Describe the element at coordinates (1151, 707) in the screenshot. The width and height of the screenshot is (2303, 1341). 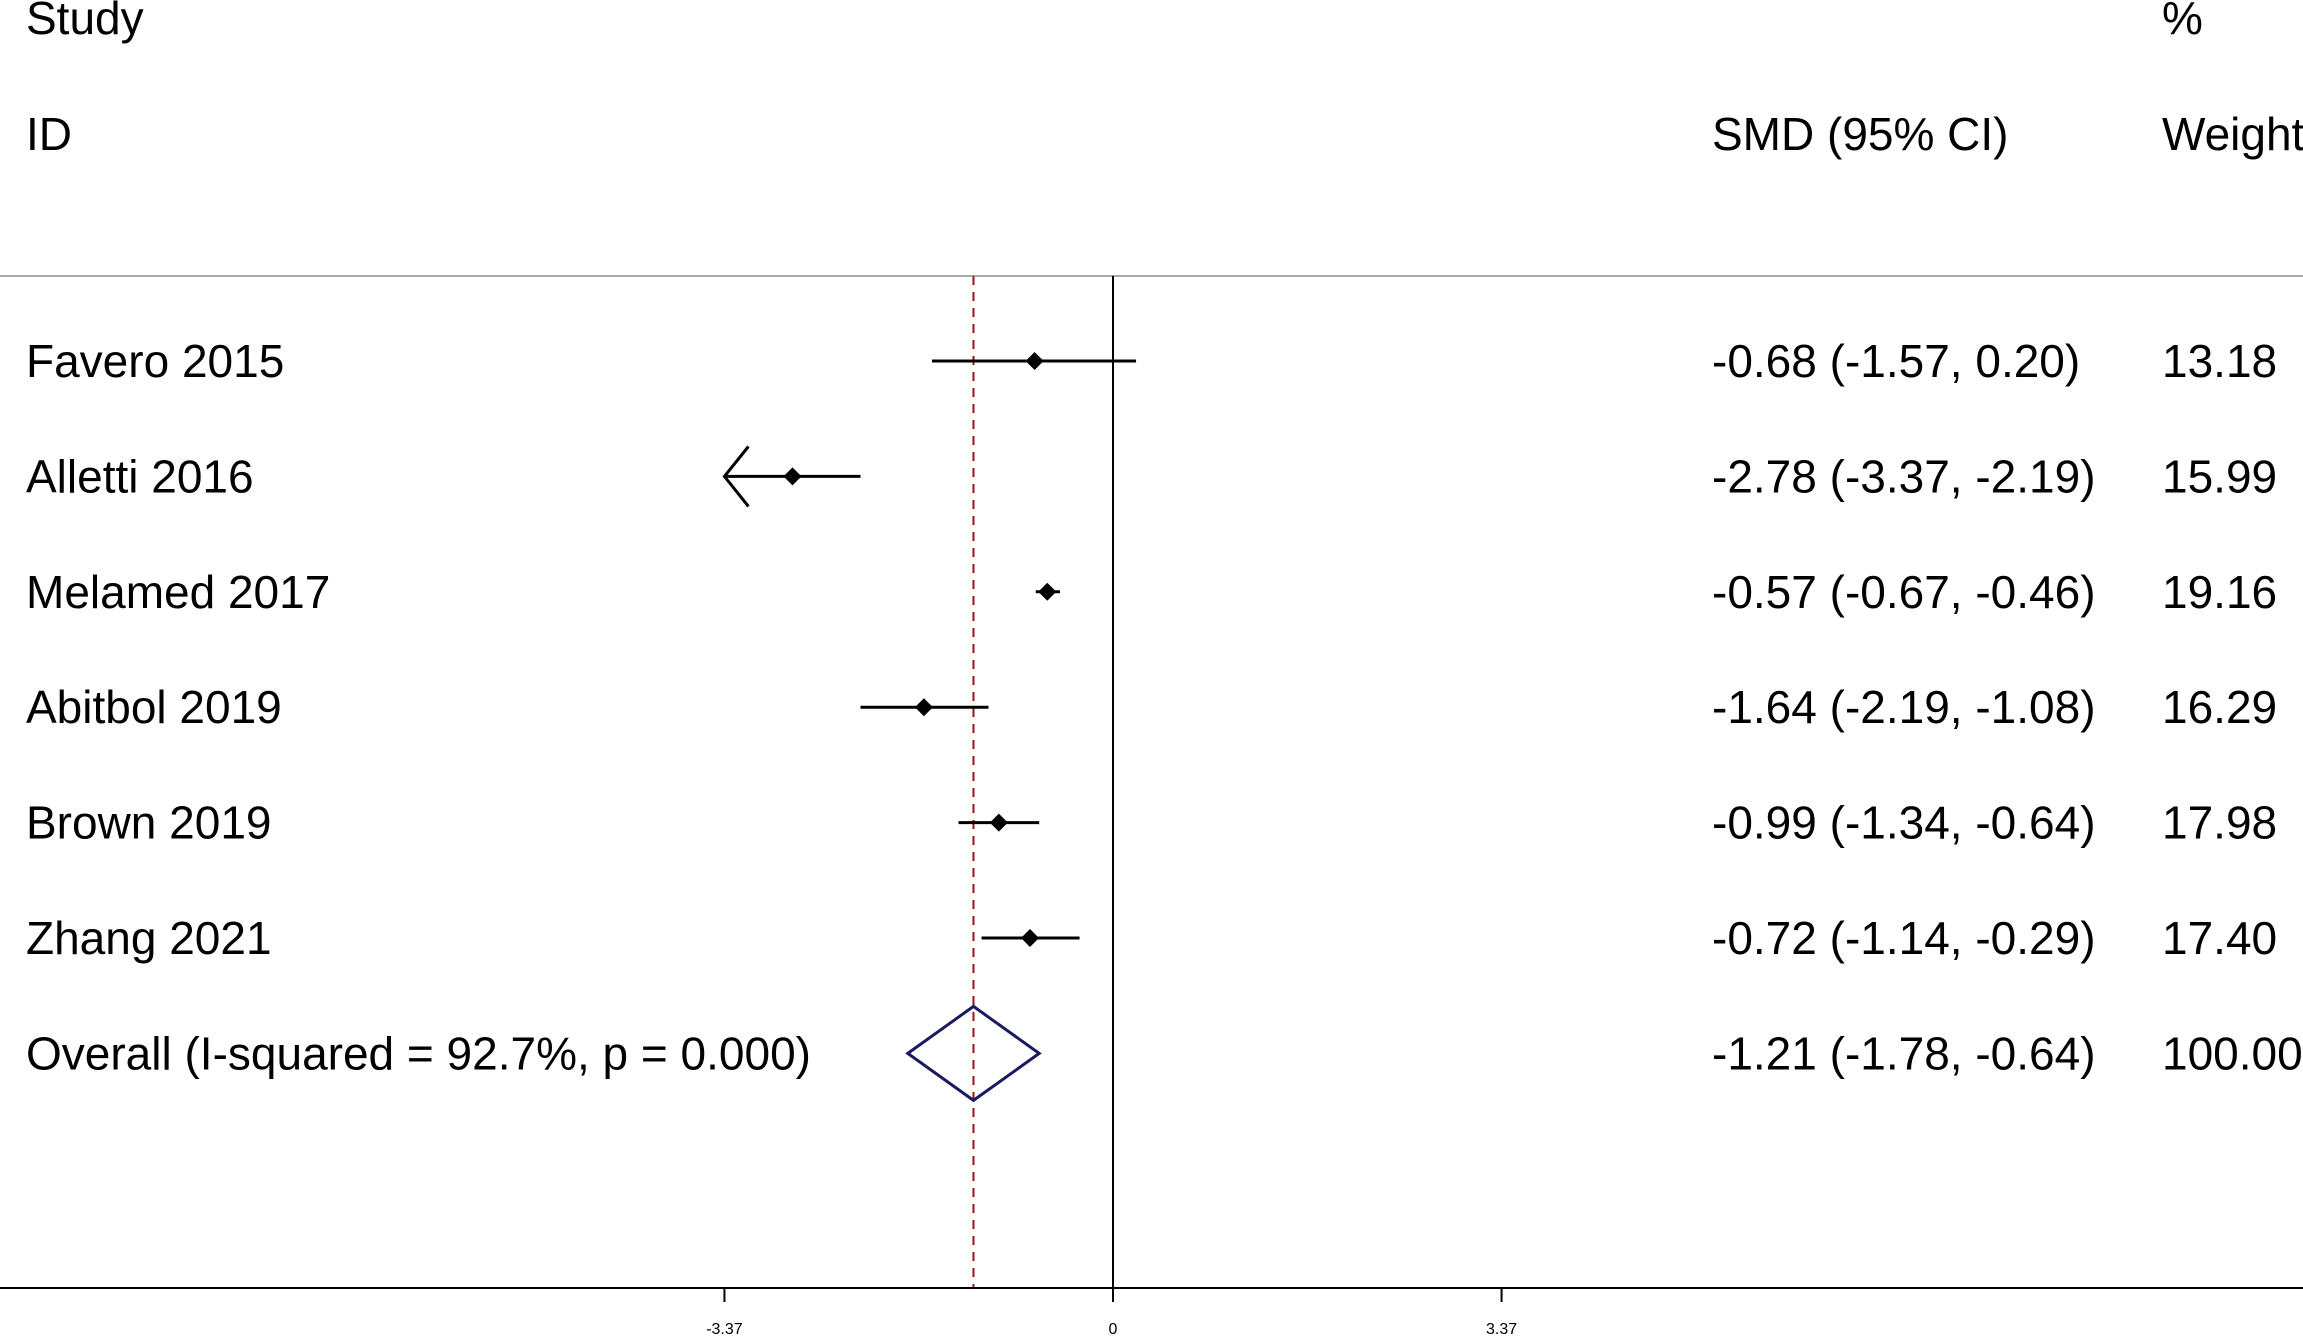
I see `study-row: Abitbol 2019 -1.64 (-2.19, -1.08) 16.29` at that location.